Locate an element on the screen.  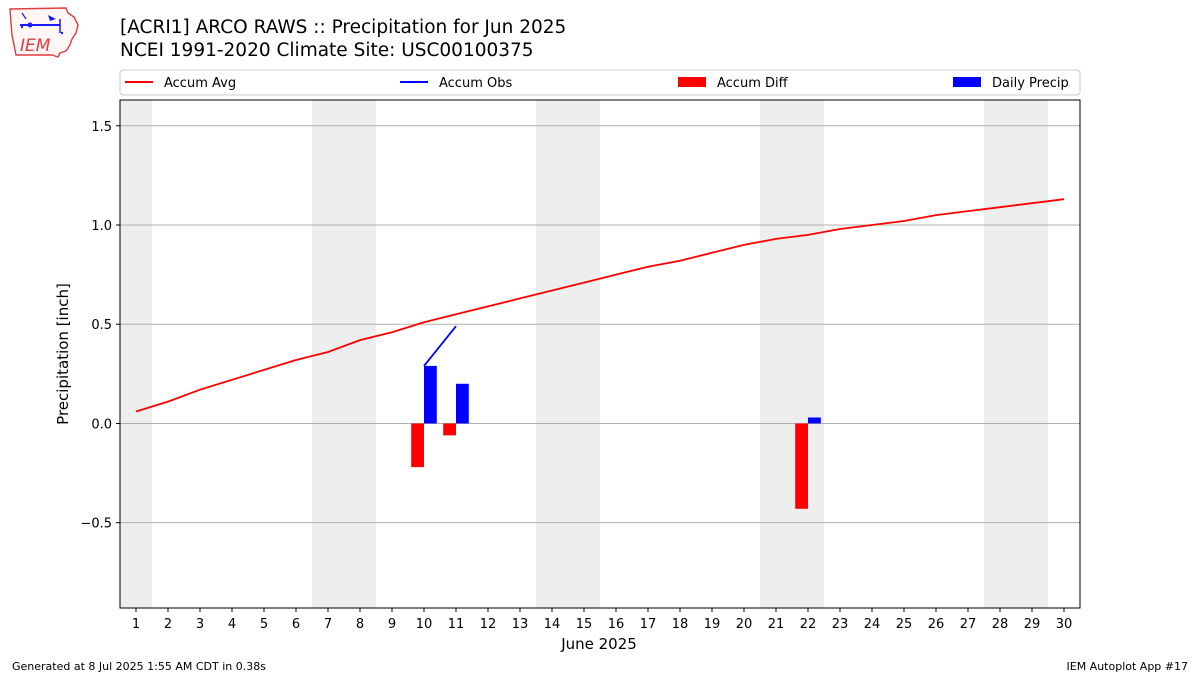
x-tick-label: 10 is located at coordinates (424, 624).